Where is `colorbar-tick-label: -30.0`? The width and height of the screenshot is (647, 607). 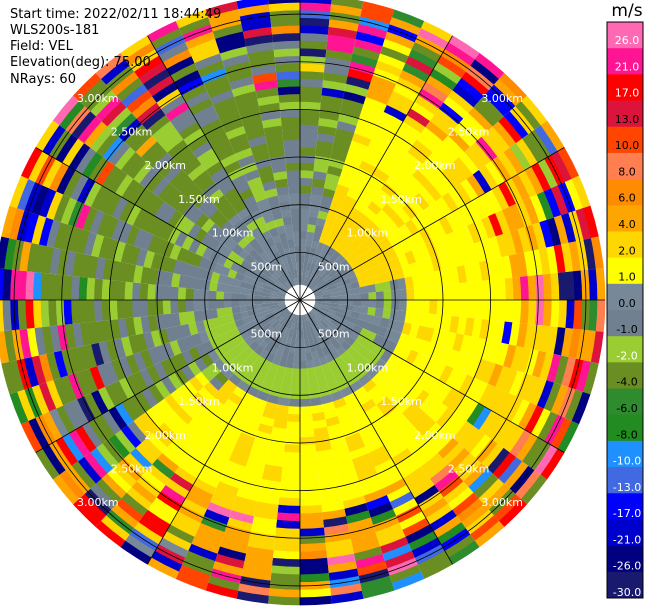
colorbar-tick-label: -30.0 is located at coordinates (627, 592).